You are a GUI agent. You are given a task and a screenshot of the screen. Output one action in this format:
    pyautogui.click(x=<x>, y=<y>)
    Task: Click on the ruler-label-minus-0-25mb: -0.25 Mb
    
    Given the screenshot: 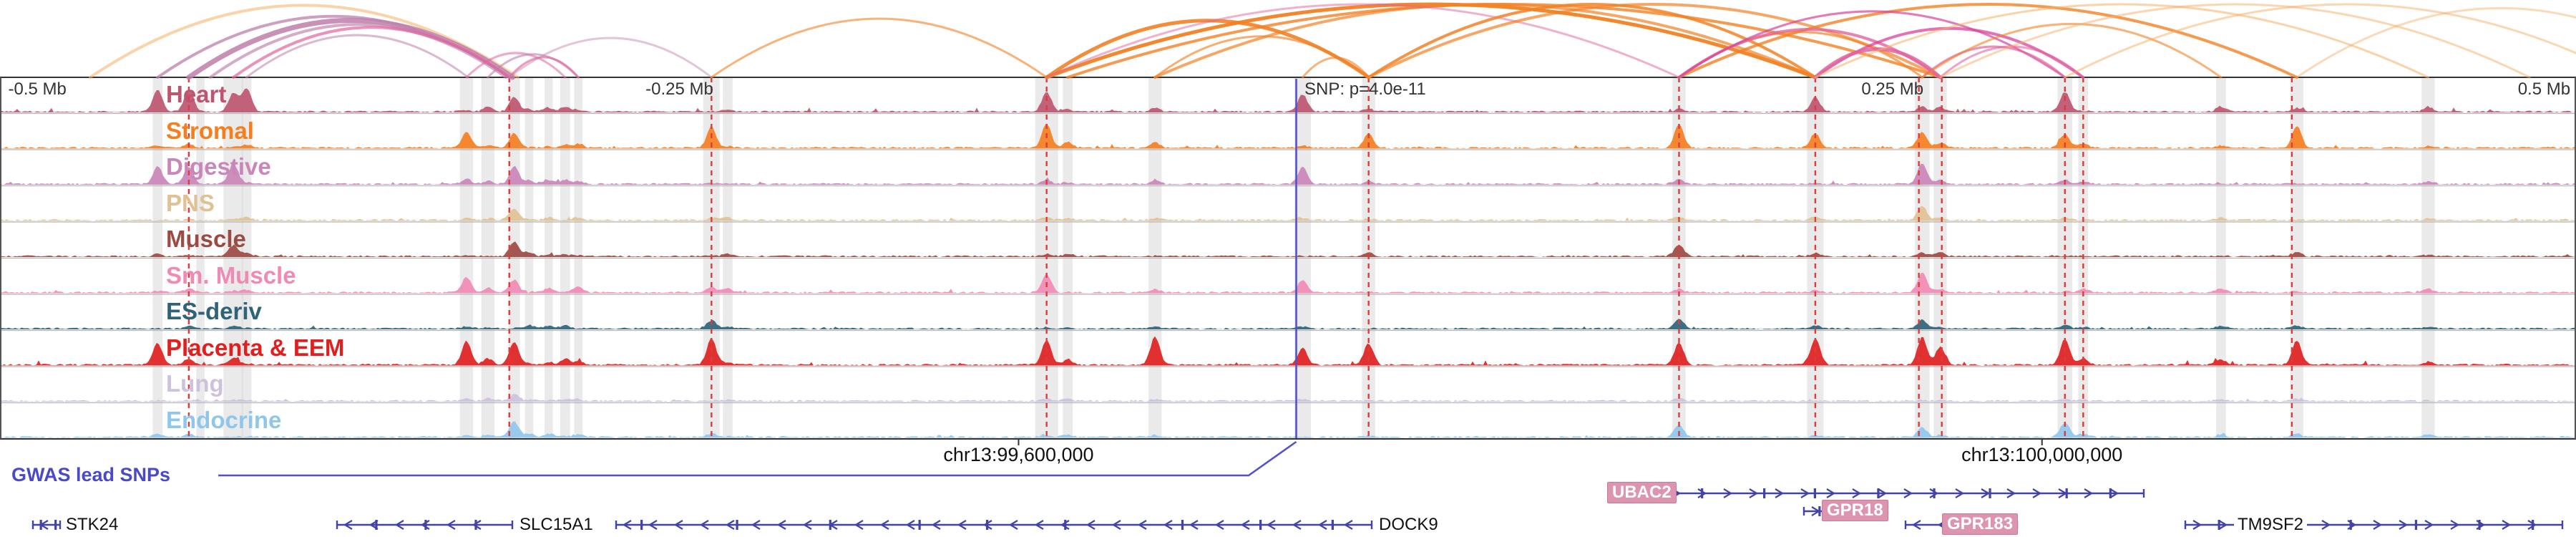 What is the action you would take?
    pyautogui.click(x=679, y=89)
    